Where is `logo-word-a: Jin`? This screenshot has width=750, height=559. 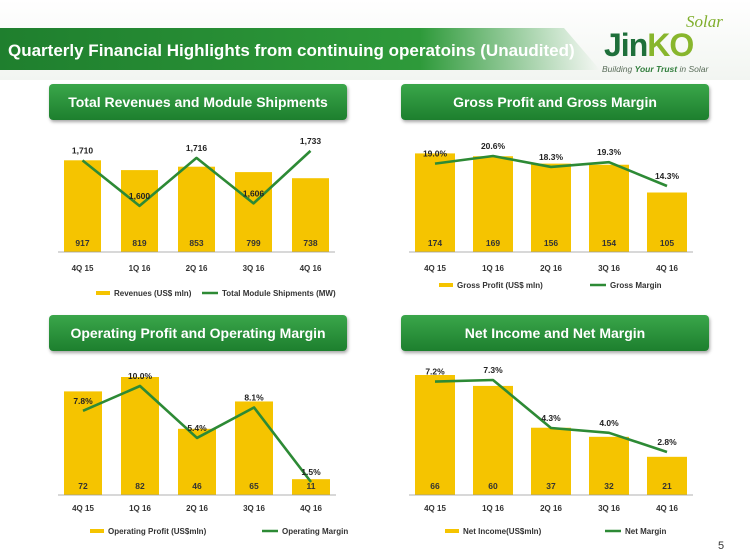 logo-word-a: Jin is located at coordinates (626, 45).